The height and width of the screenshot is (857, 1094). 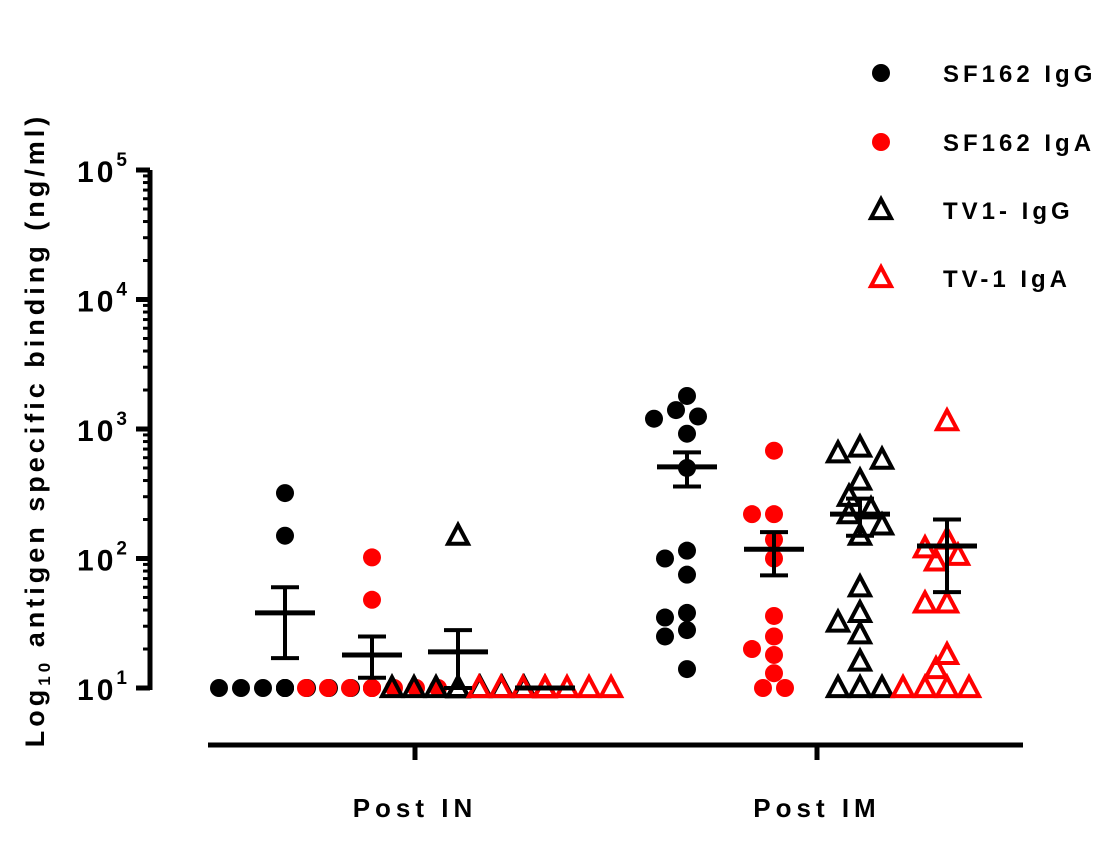 What do you see at coordinates (103, 299) in the screenshot?
I see `y-tick-label: 104` at bounding box center [103, 299].